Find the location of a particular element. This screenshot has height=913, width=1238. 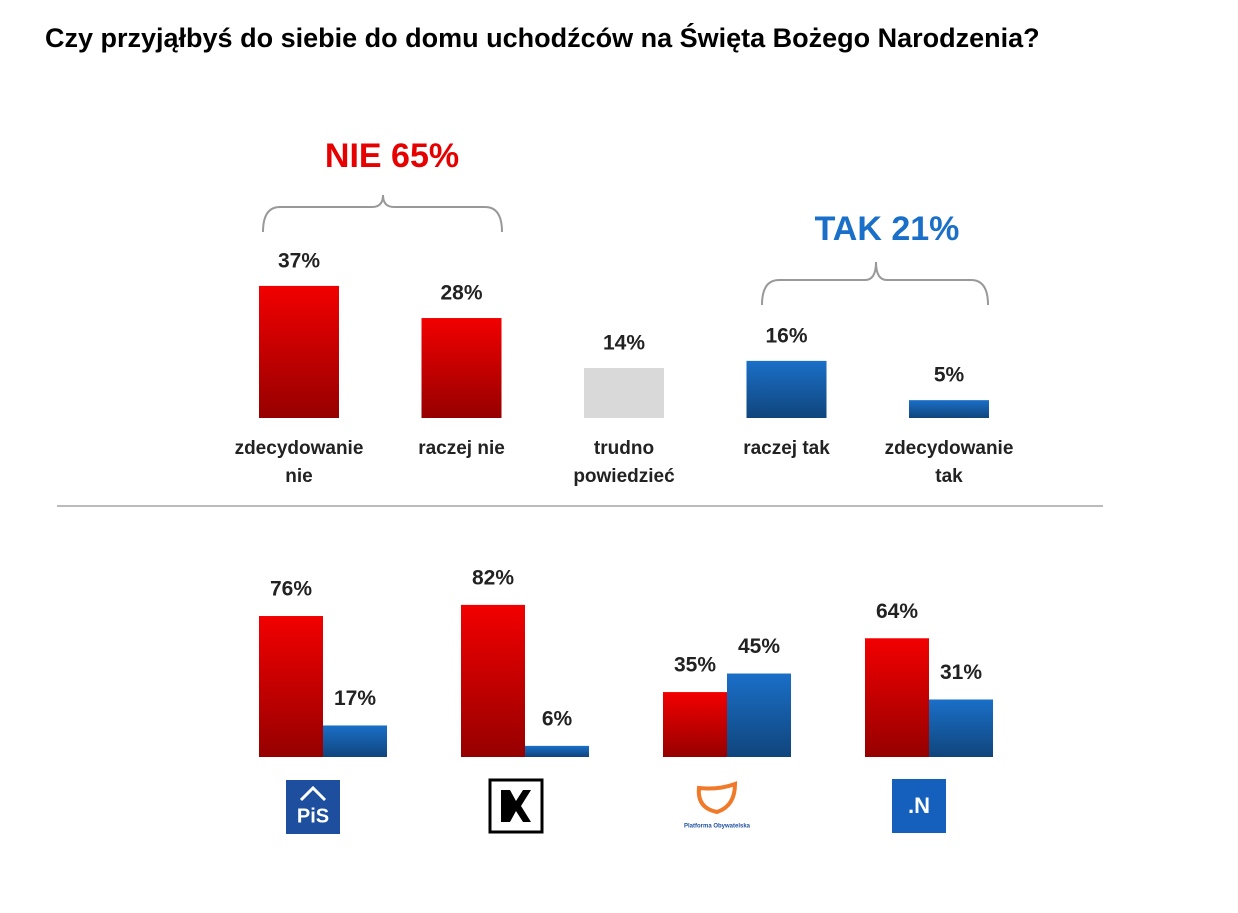

logo-text: .N is located at coordinates (919, 805).